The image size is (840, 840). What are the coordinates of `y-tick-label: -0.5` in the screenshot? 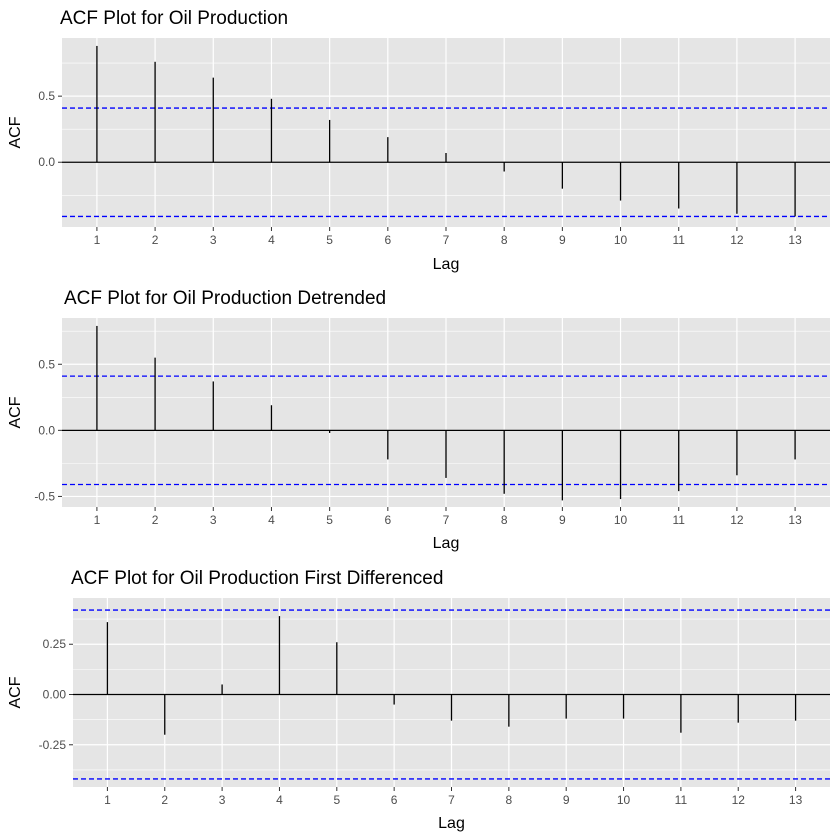 It's located at (44, 496).